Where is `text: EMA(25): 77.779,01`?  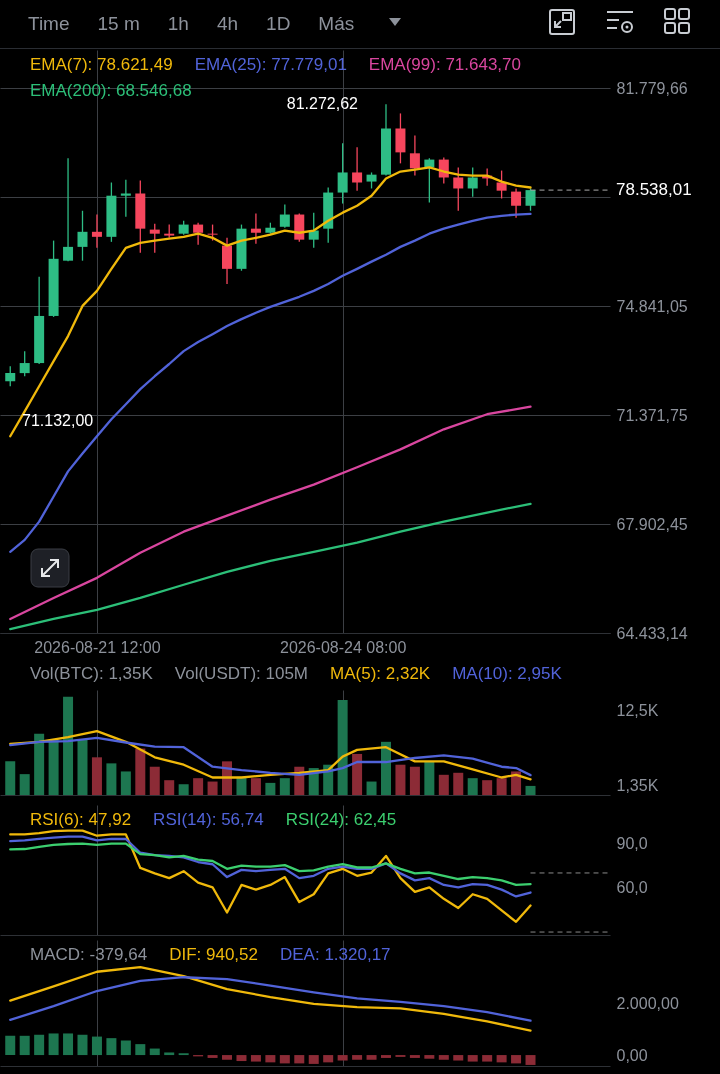
text: EMA(25): 77.779,01 is located at coordinates (270, 65).